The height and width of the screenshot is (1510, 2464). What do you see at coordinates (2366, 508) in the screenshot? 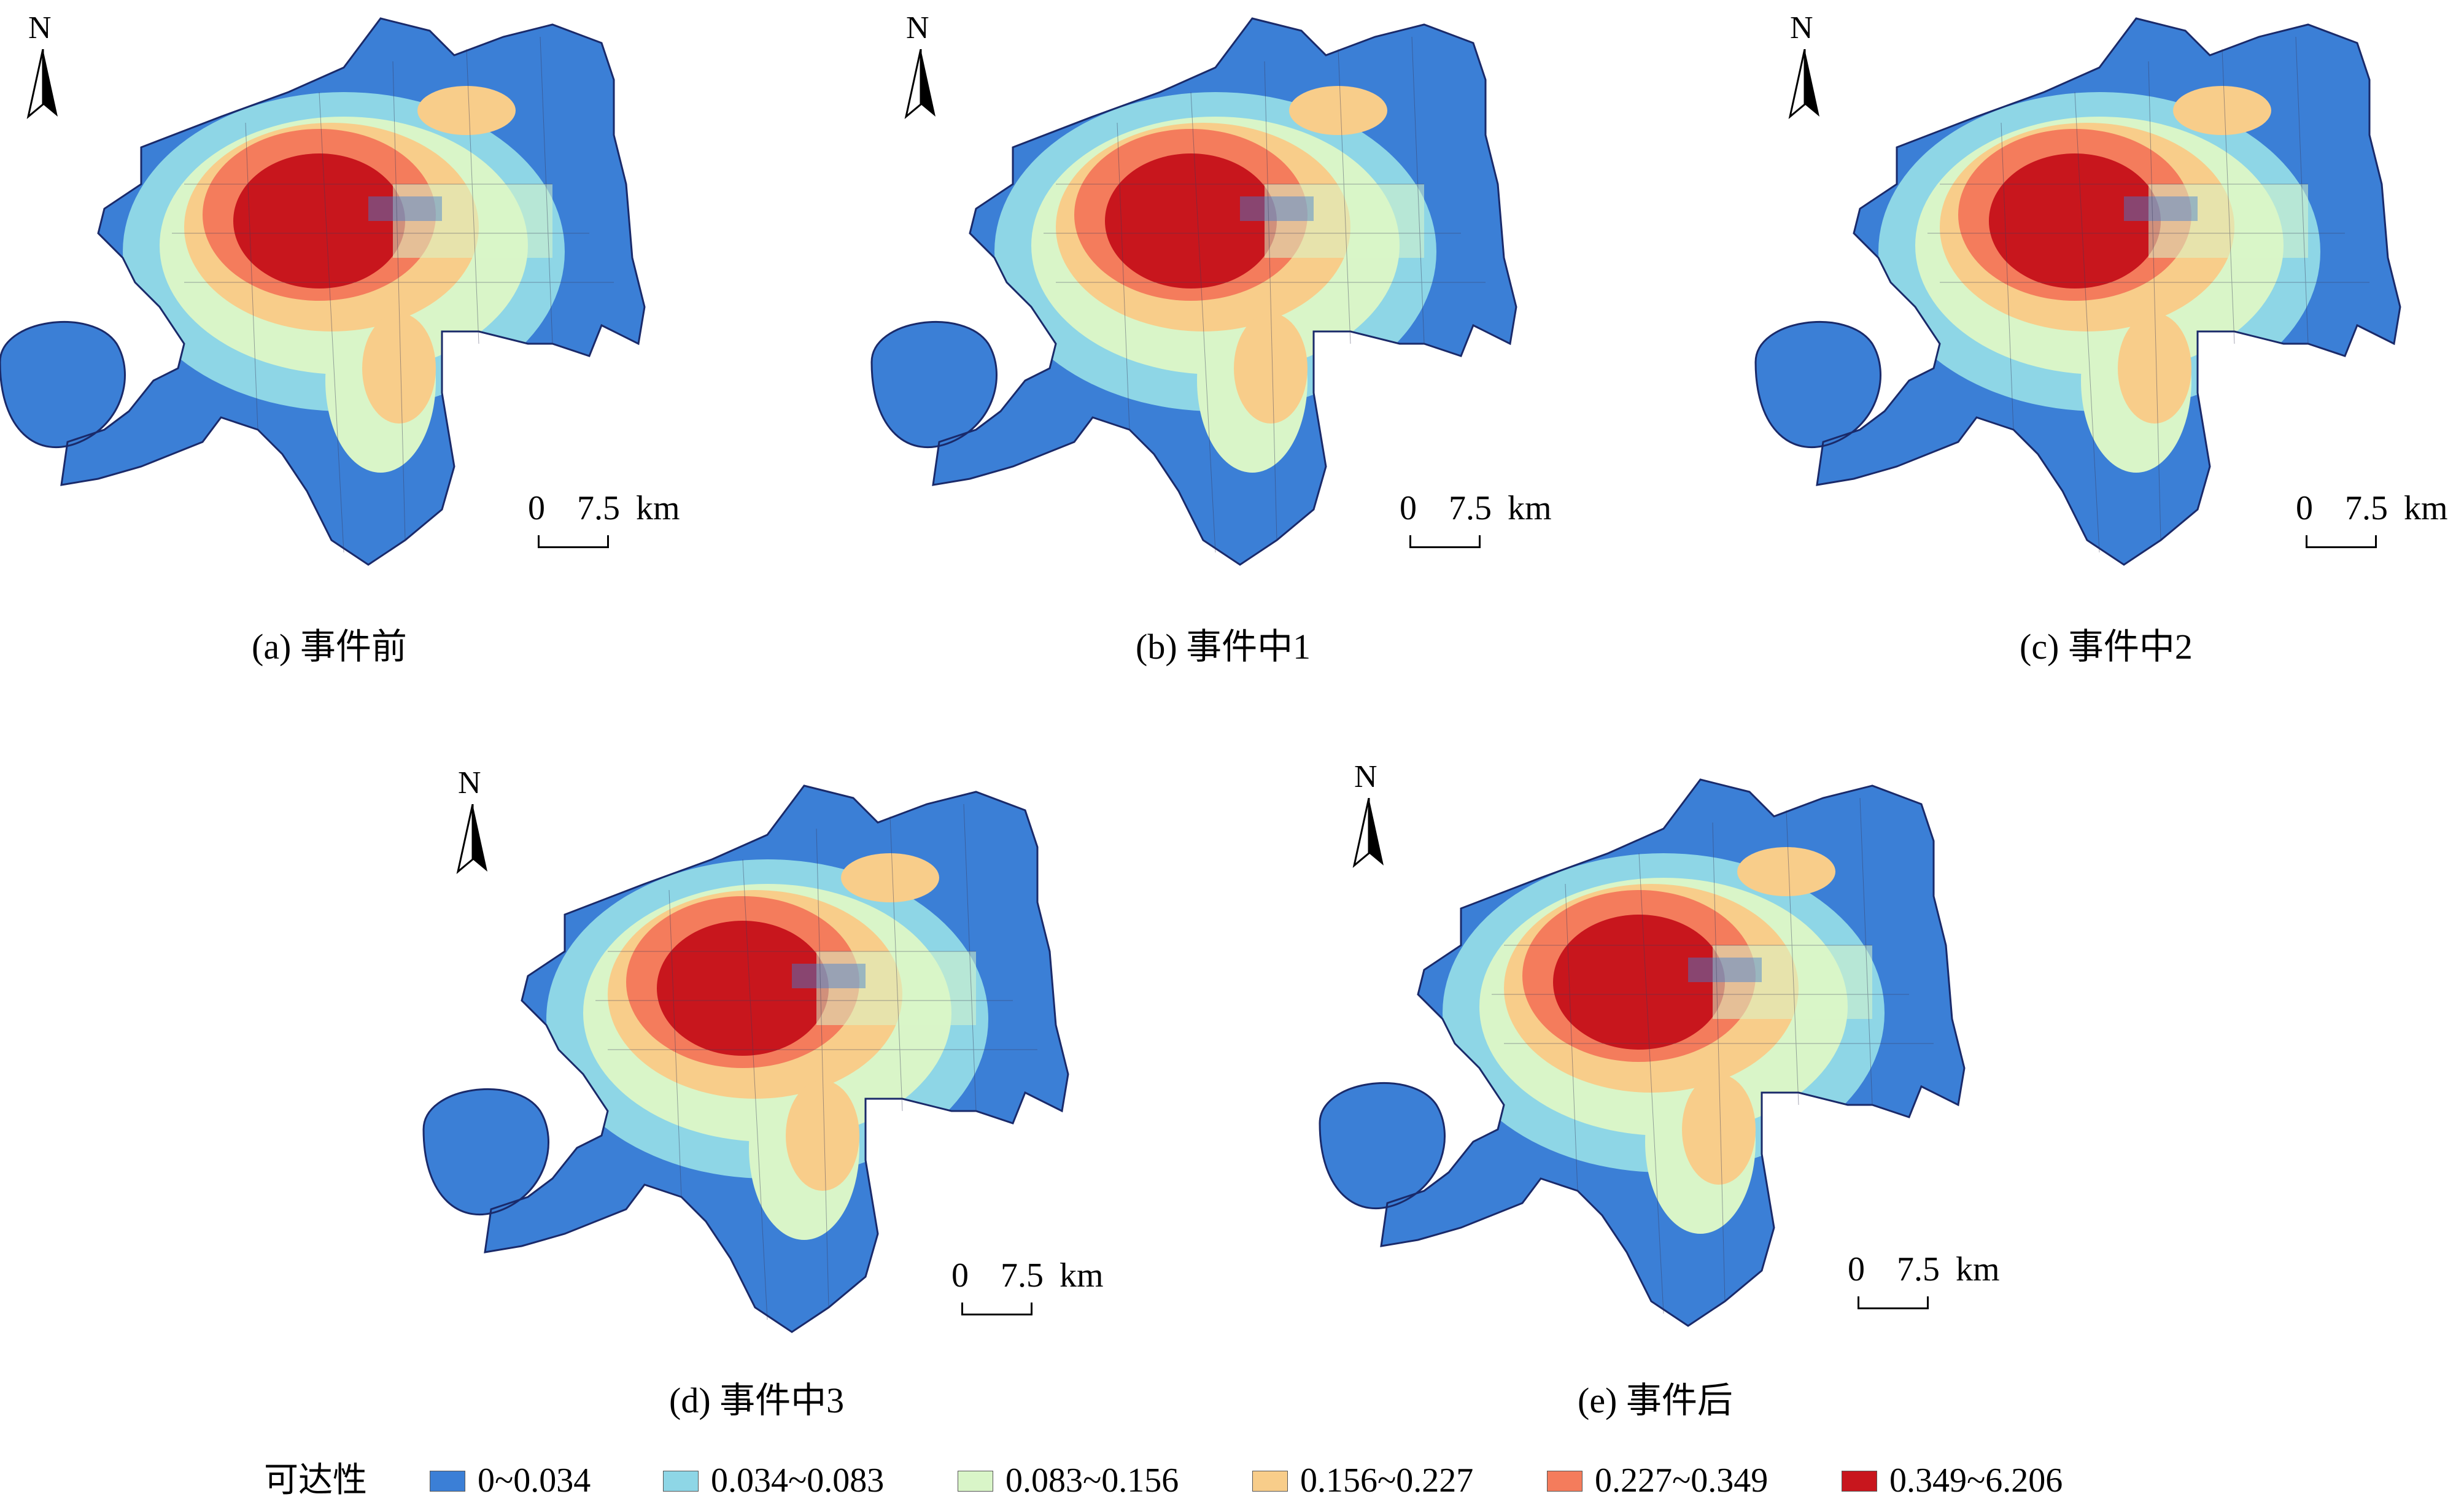
I see `scale-distance-c: 7.5` at bounding box center [2366, 508].